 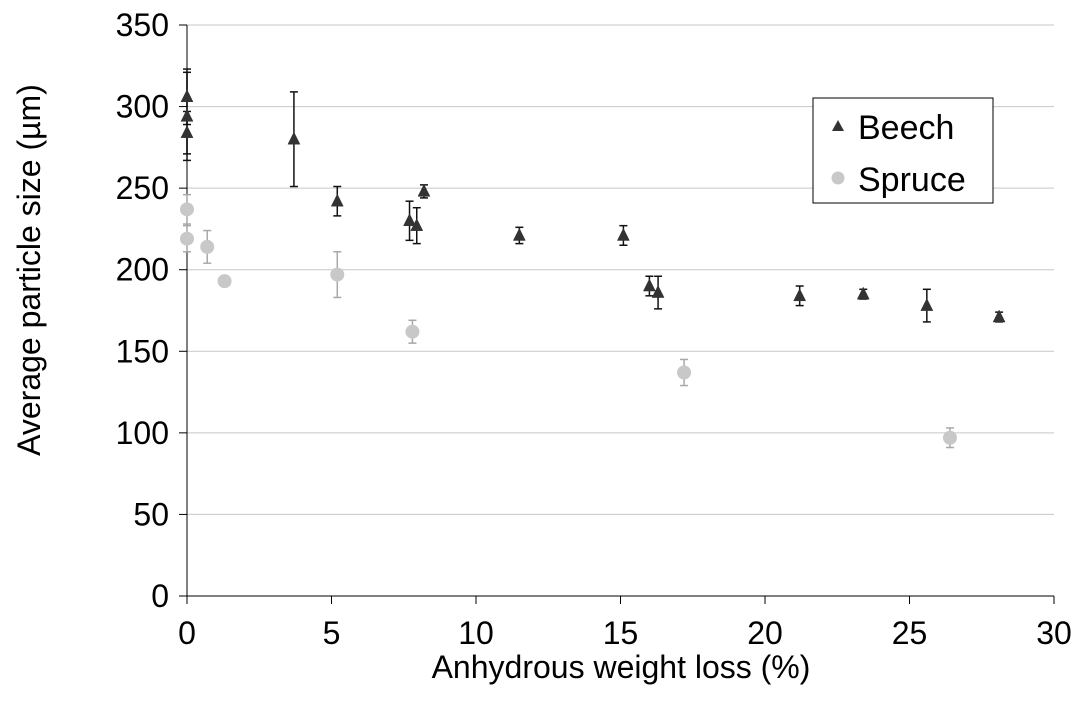 I want to click on y-tick-label: 150, so click(x=142, y=351).